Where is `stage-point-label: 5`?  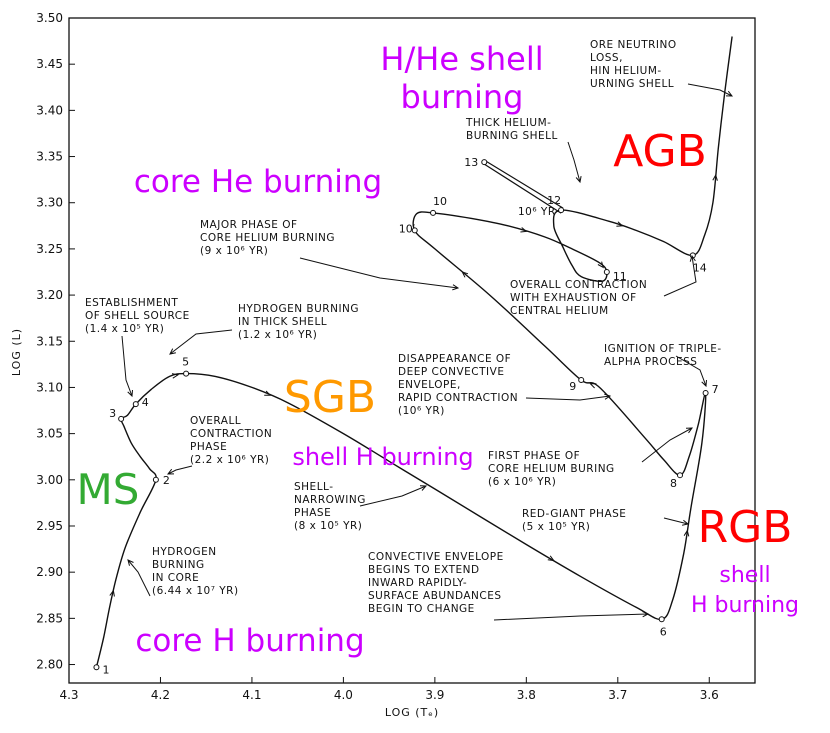 stage-point-label: 5 is located at coordinates (185, 362).